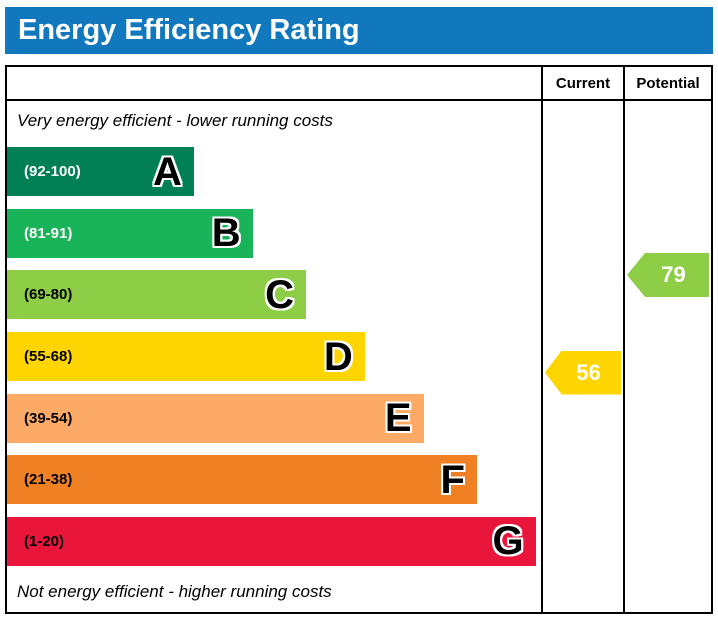 This screenshot has height=619, width=718. I want to click on band-range-label: (55-68), so click(48, 357).